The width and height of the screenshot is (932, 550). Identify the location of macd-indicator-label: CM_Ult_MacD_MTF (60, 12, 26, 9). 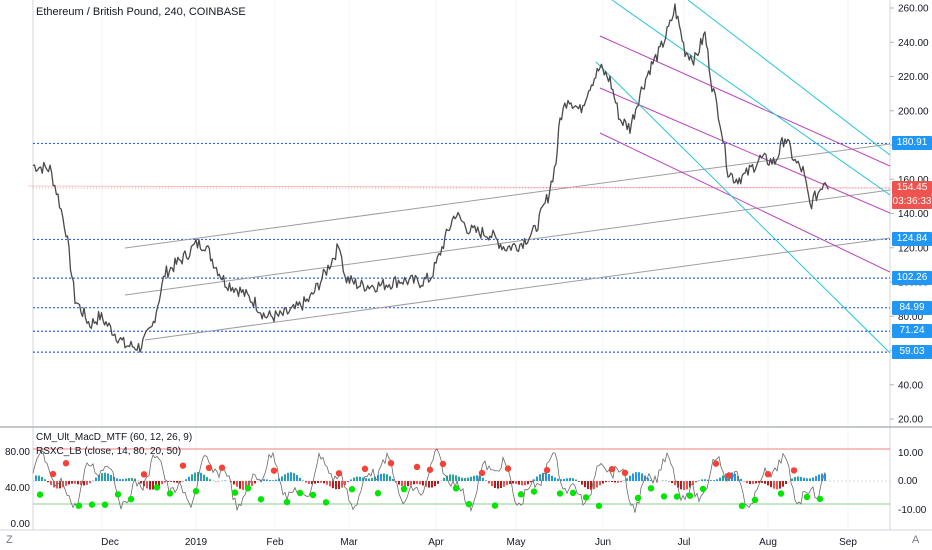
(114, 437).